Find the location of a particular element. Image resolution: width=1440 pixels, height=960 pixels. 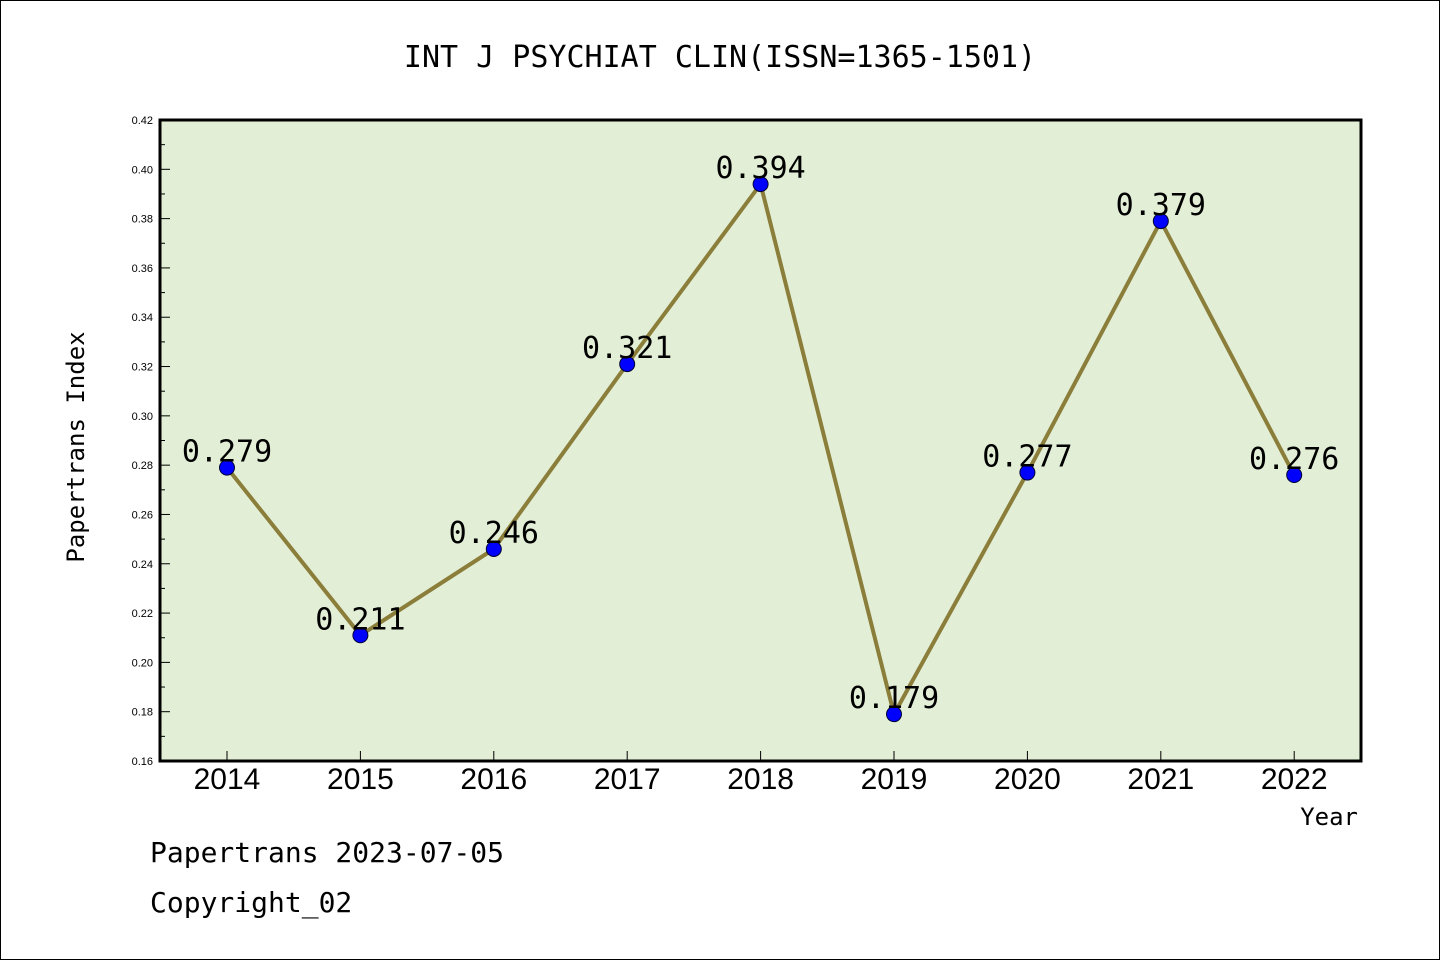

y-tick-label: 0.16 is located at coordinates (142, 762).